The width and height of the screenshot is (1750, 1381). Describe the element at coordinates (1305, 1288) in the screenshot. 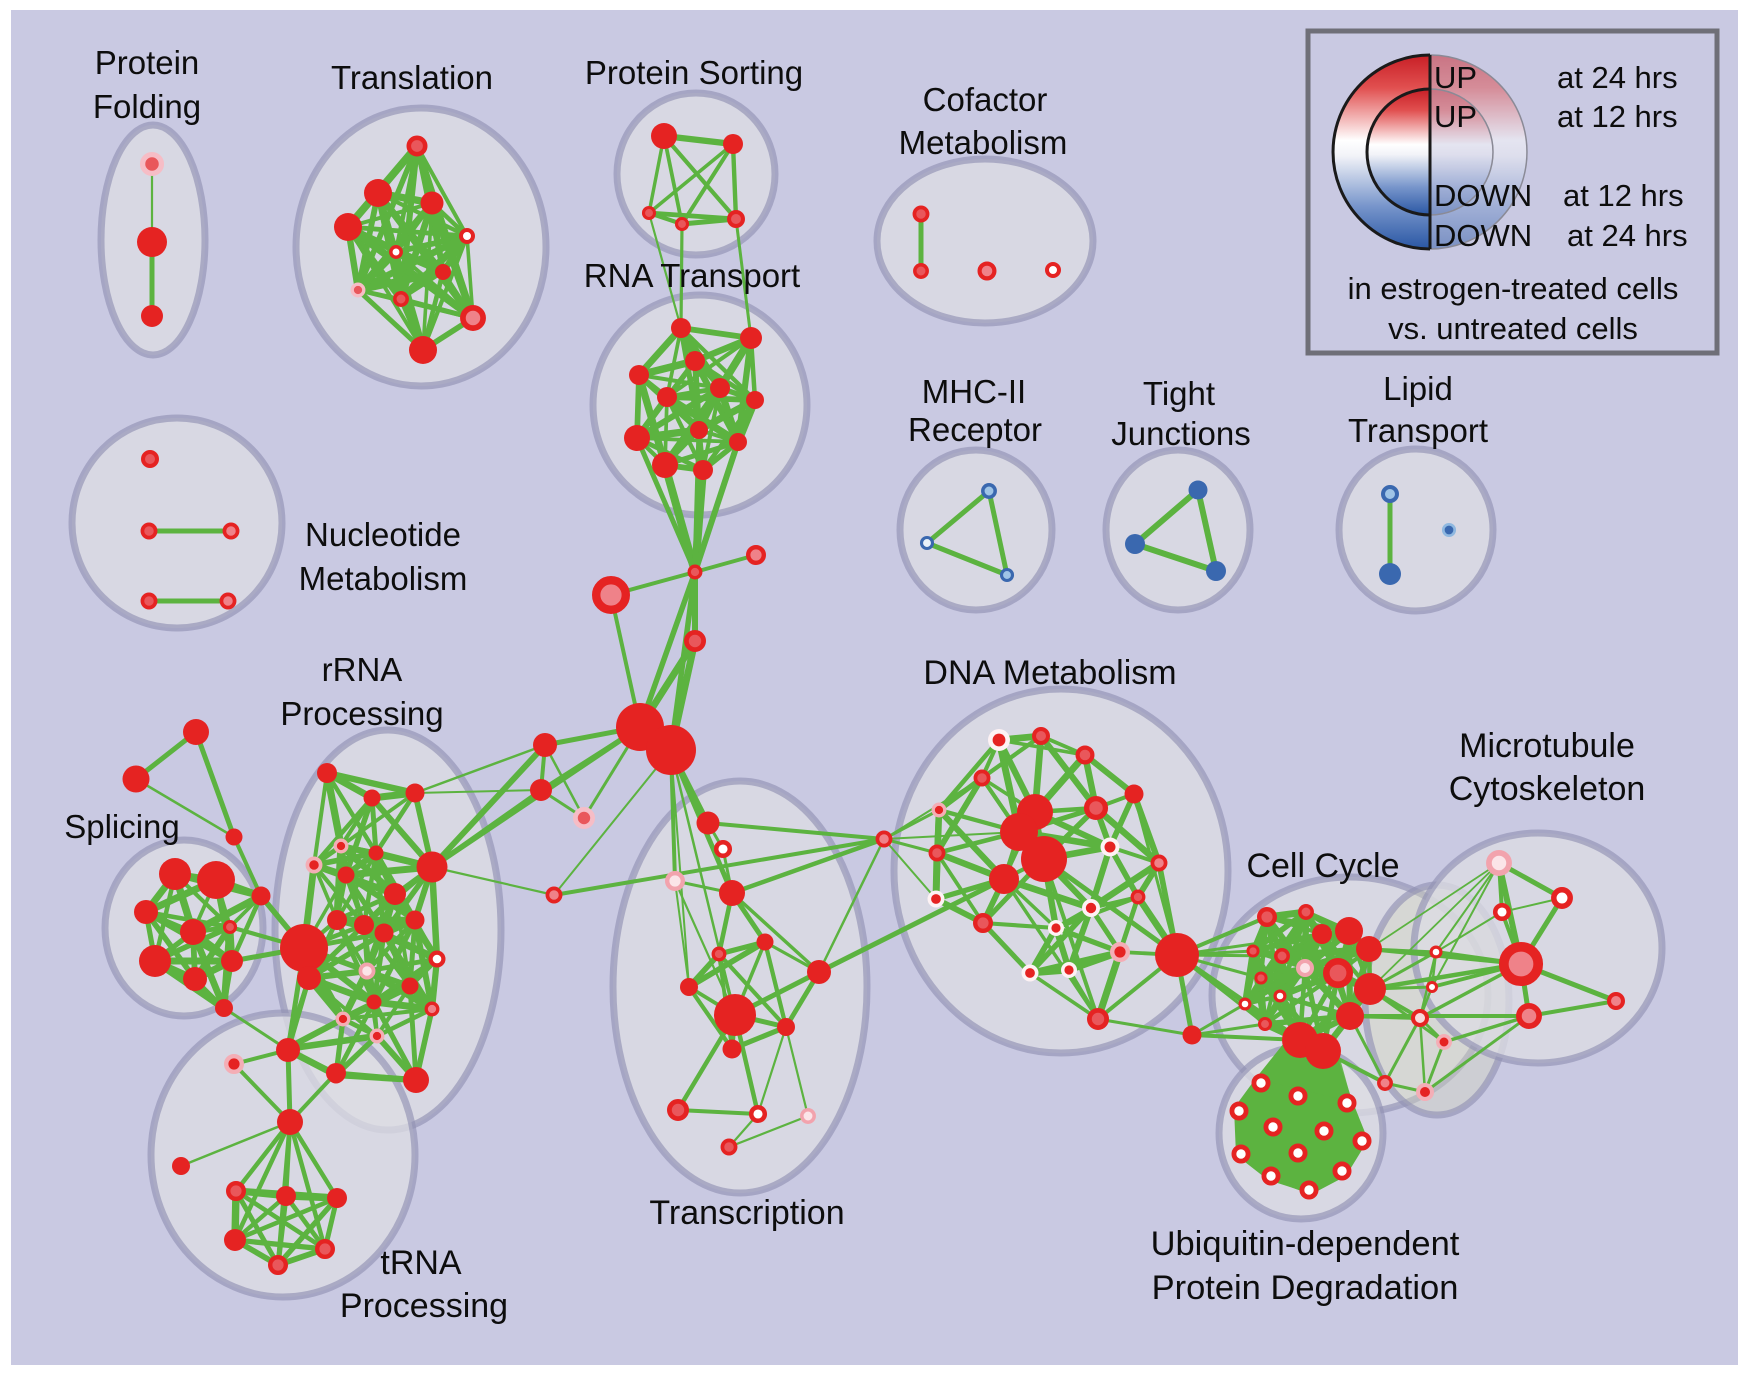

I see `svg-text: Protein Degradation` at that location.